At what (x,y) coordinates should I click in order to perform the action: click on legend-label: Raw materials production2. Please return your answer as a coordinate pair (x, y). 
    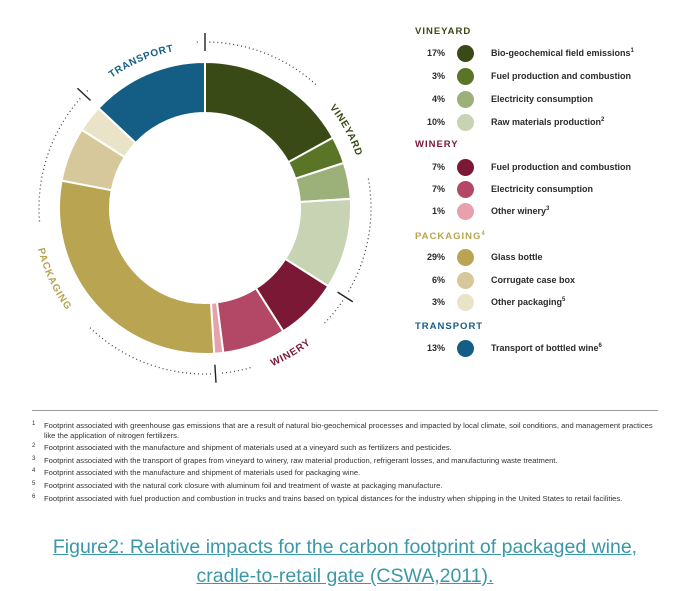
    Looking at the image, I should click on (548, 122).